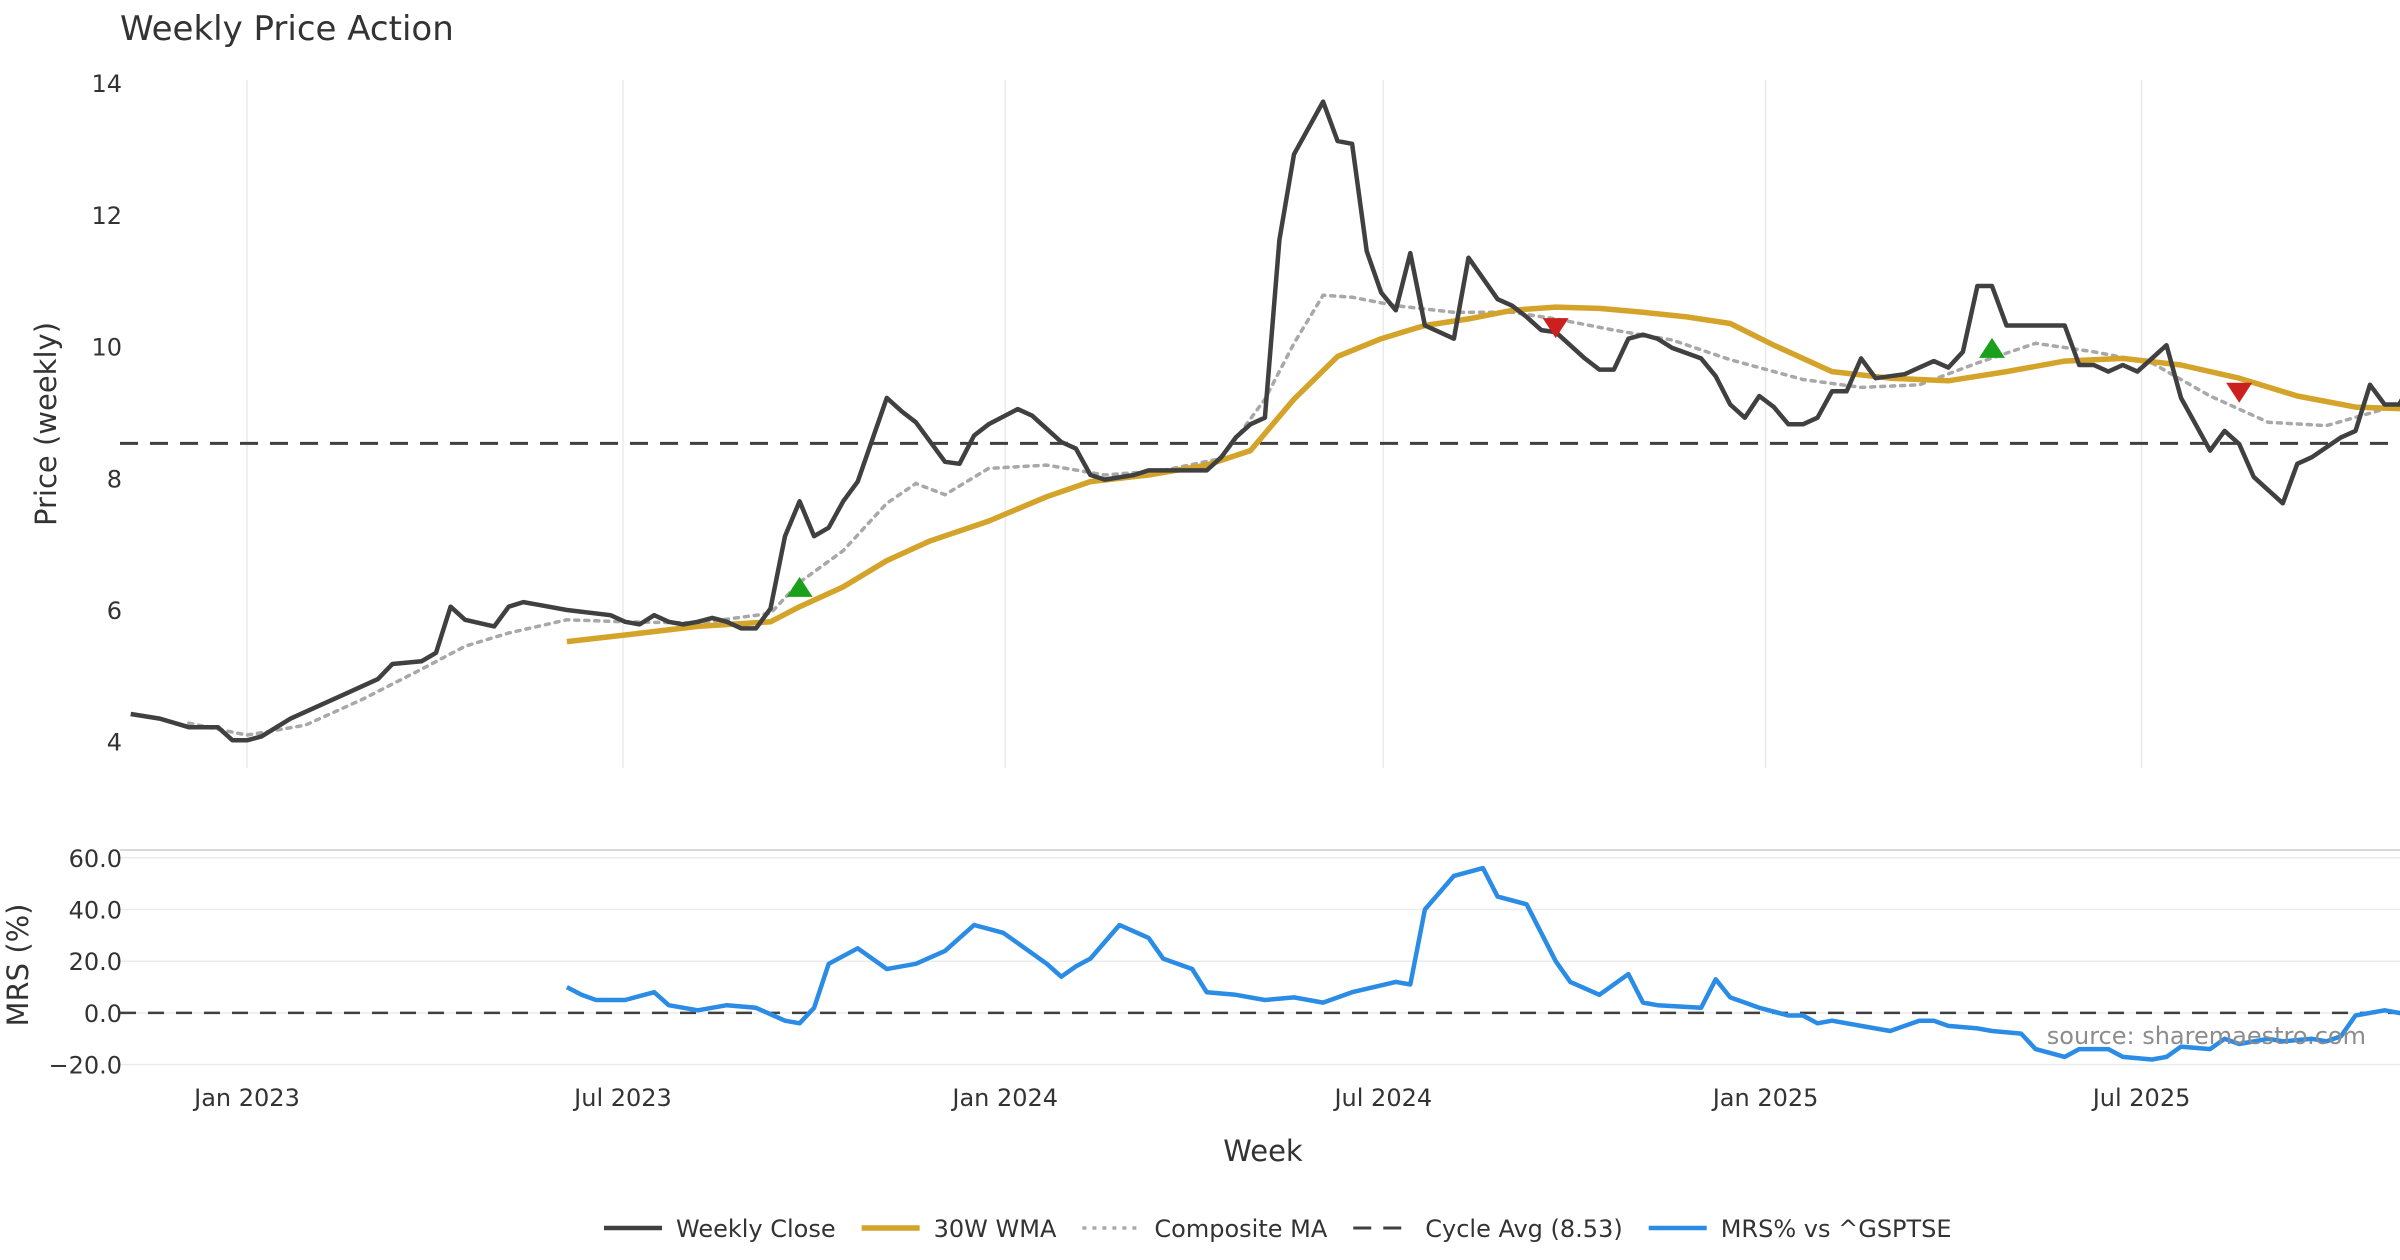 Image resolution: width=2400 pixels, height=1260 pixels. Describe the element at coordinates (95, 859) in the screenshot. I see `mrs-y-tick-label: 60.0` at that location.